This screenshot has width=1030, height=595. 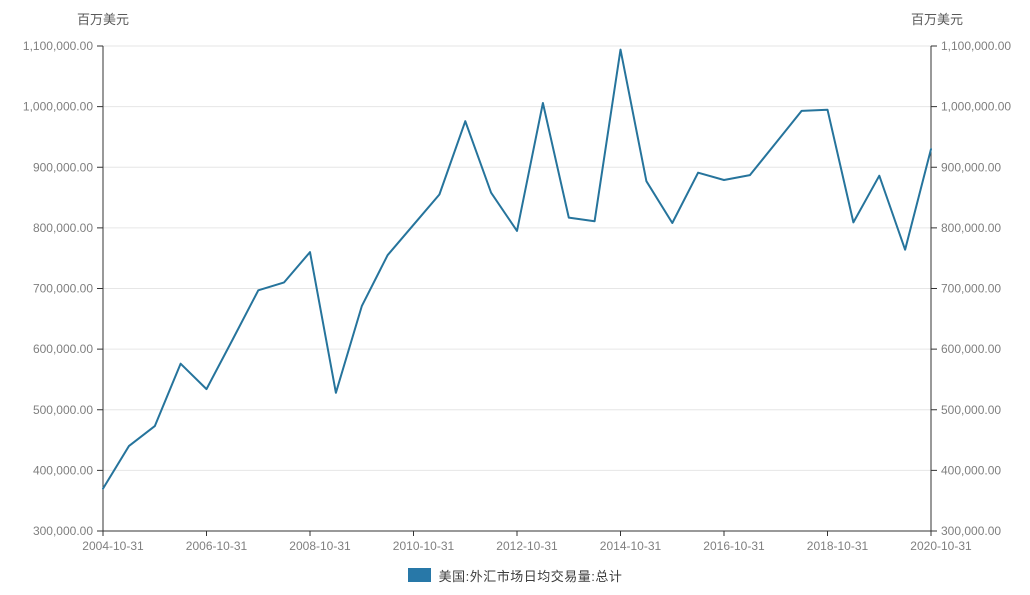 I want to click on y-axis-label-left: 1,000,000.00, so click(x=58, y=107).